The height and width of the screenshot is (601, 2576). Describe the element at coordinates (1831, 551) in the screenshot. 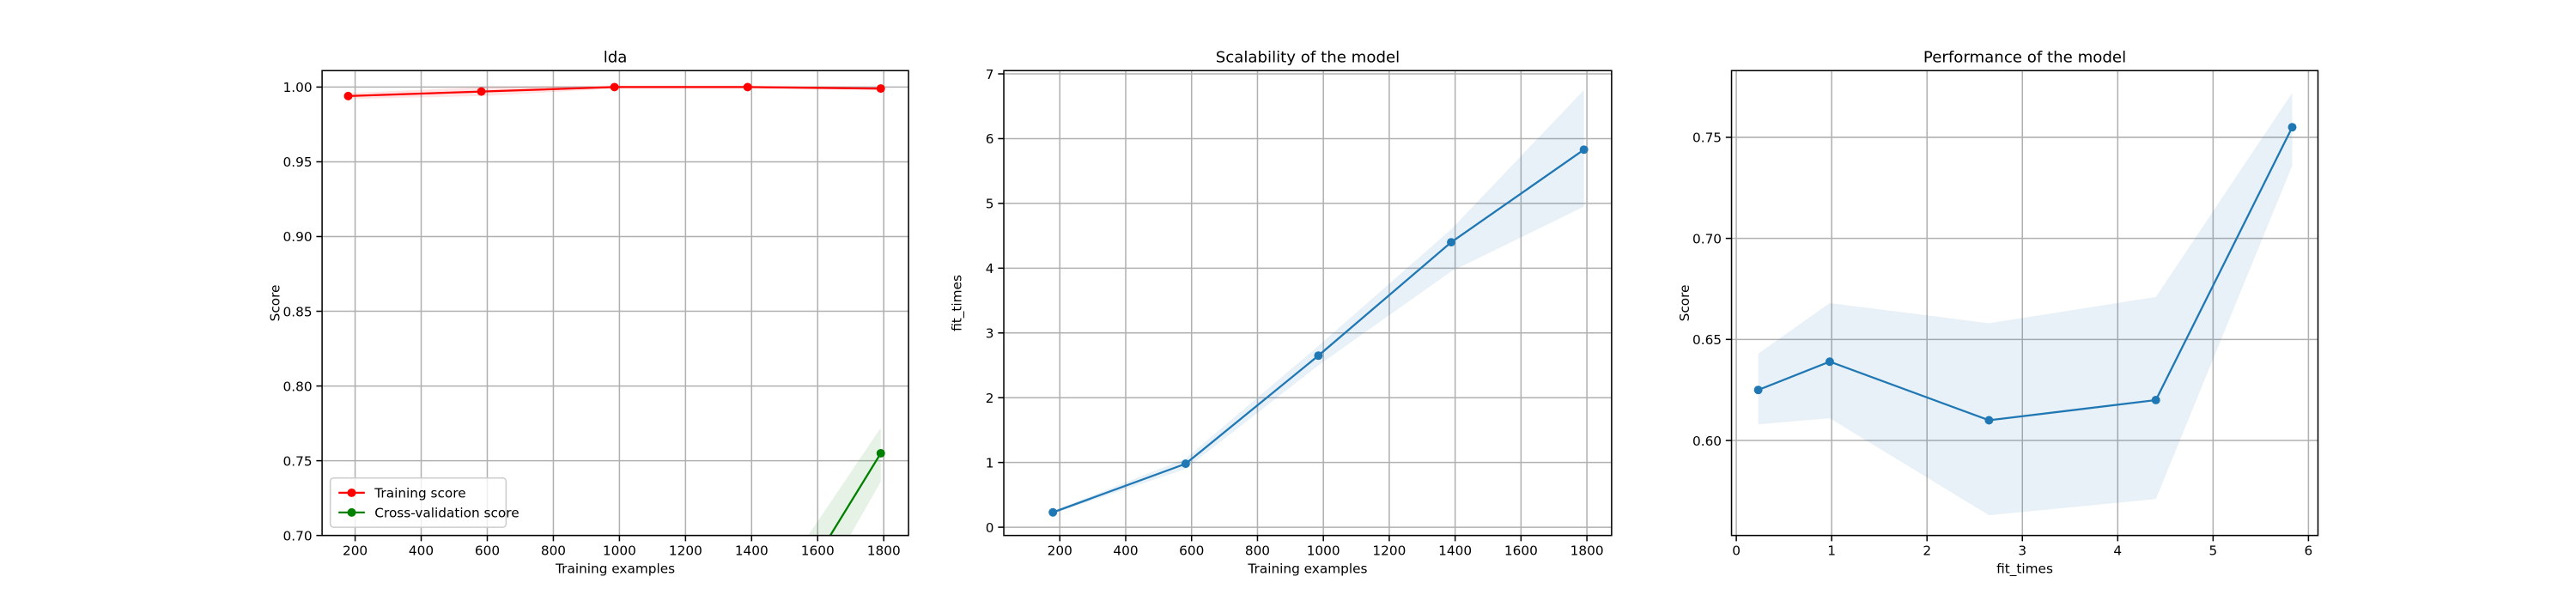

I see `x-tick-label: 1` at that location.